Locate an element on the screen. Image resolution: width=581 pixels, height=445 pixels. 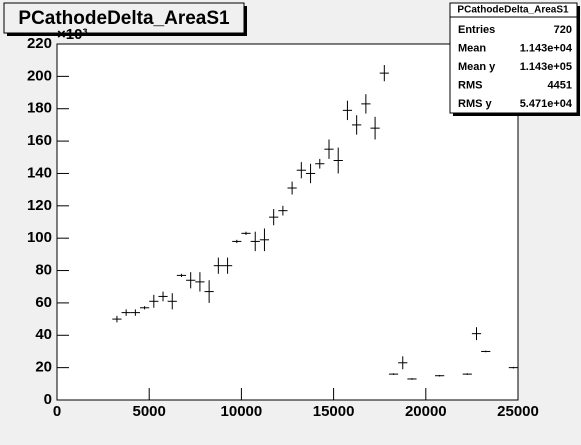
title-box is located at coordinates (124, 18).